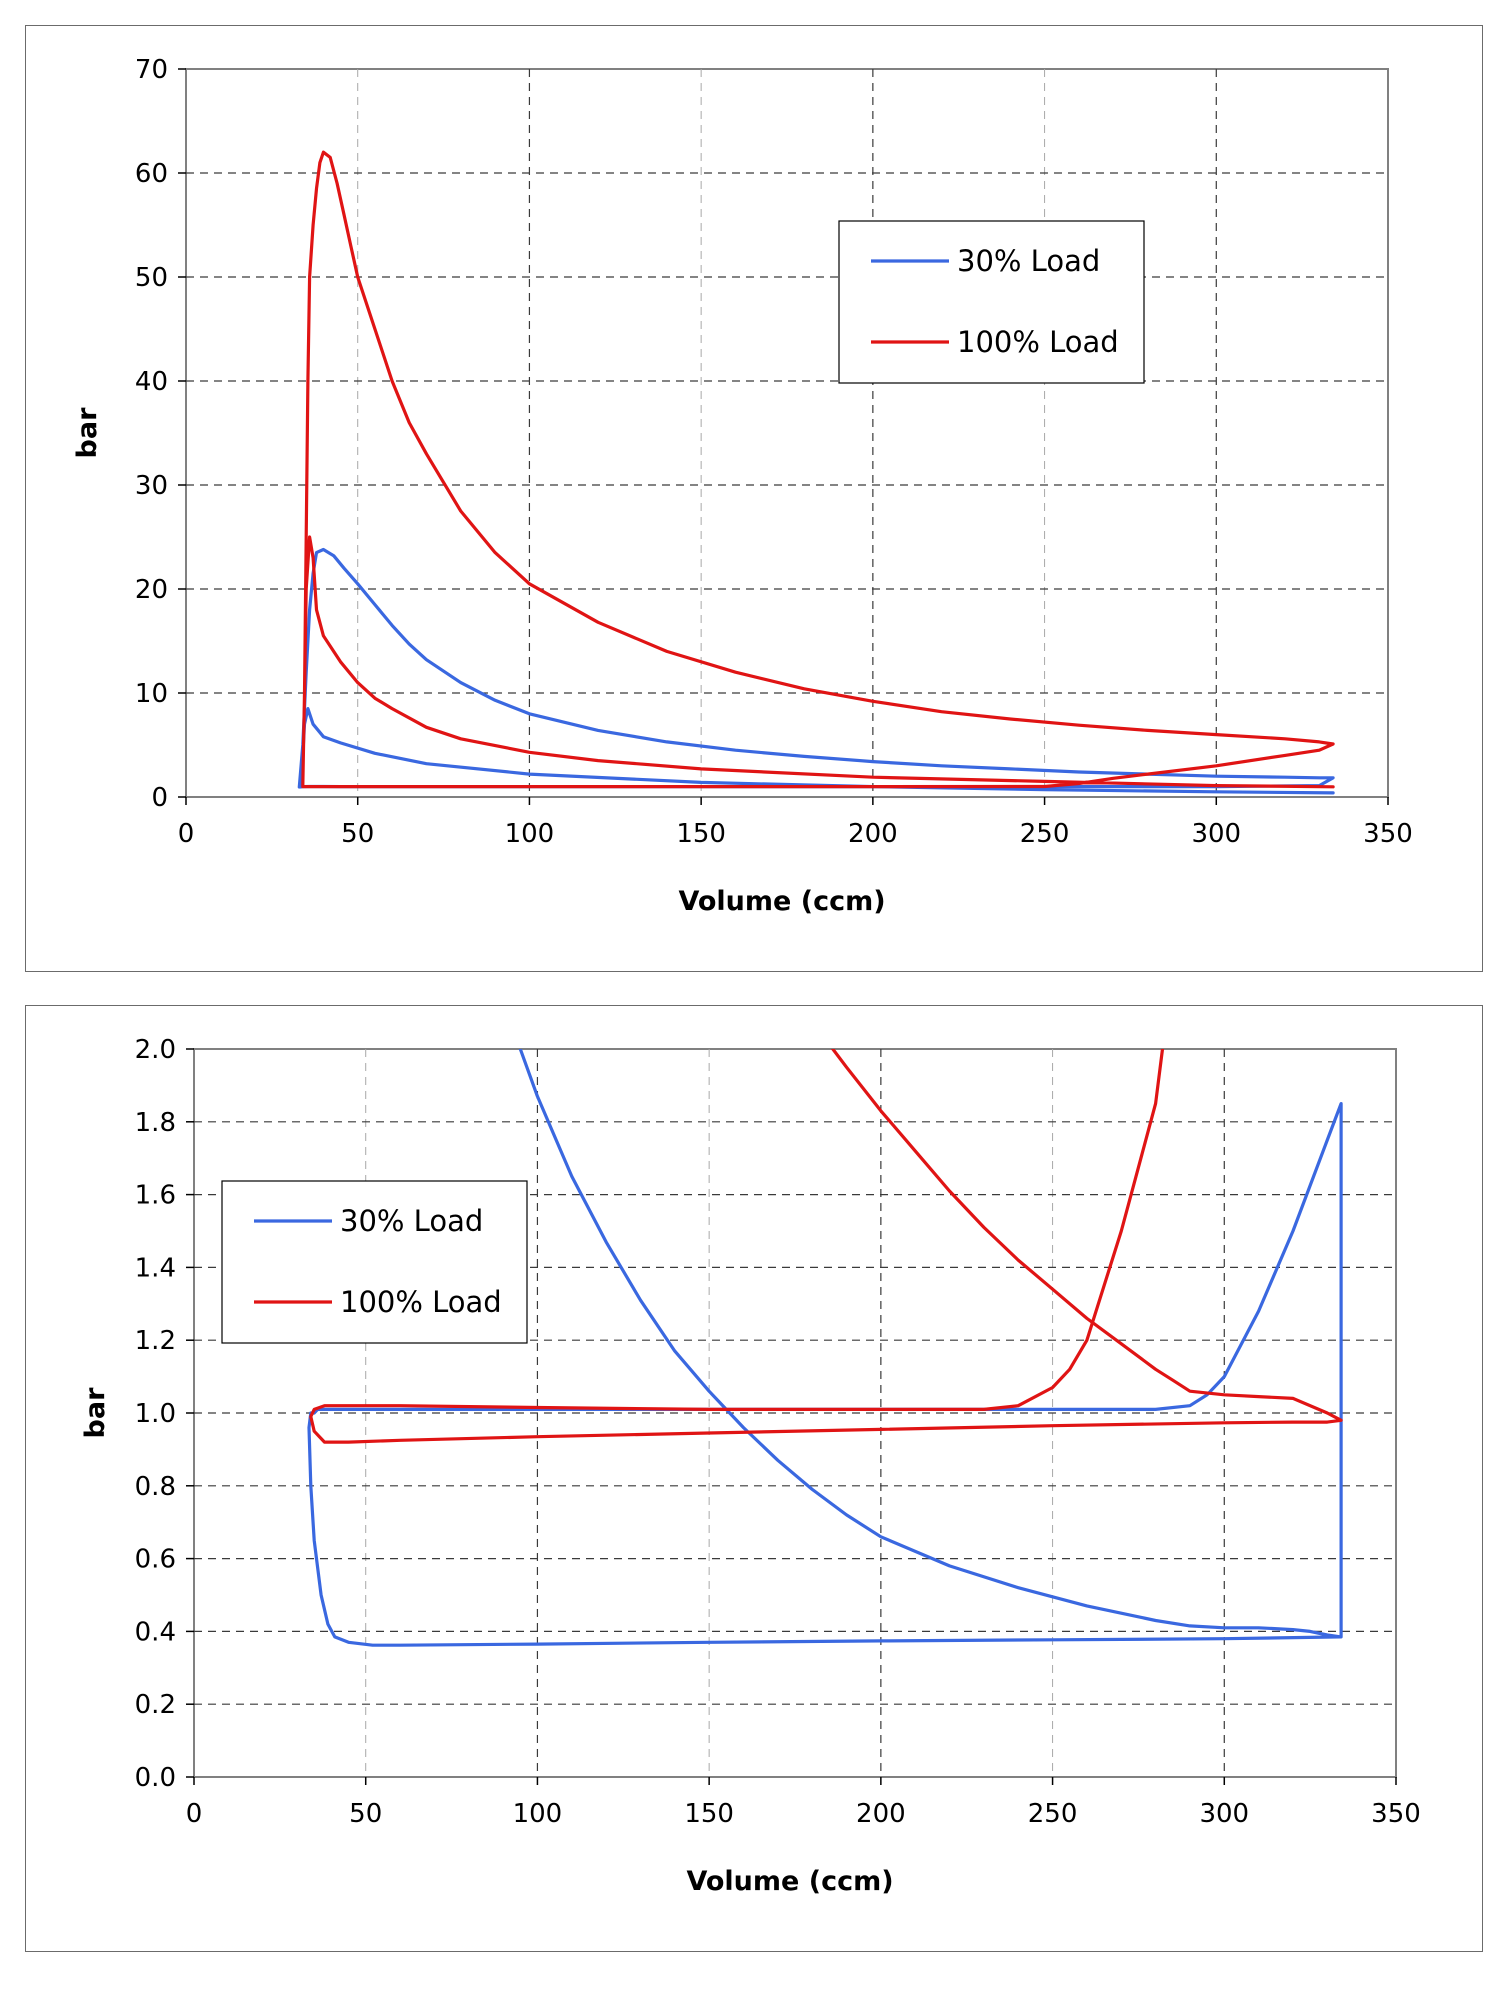 This screenshot has height=1994, width=1508. I want to click on y-tick-label: 20, so click(151, 590).